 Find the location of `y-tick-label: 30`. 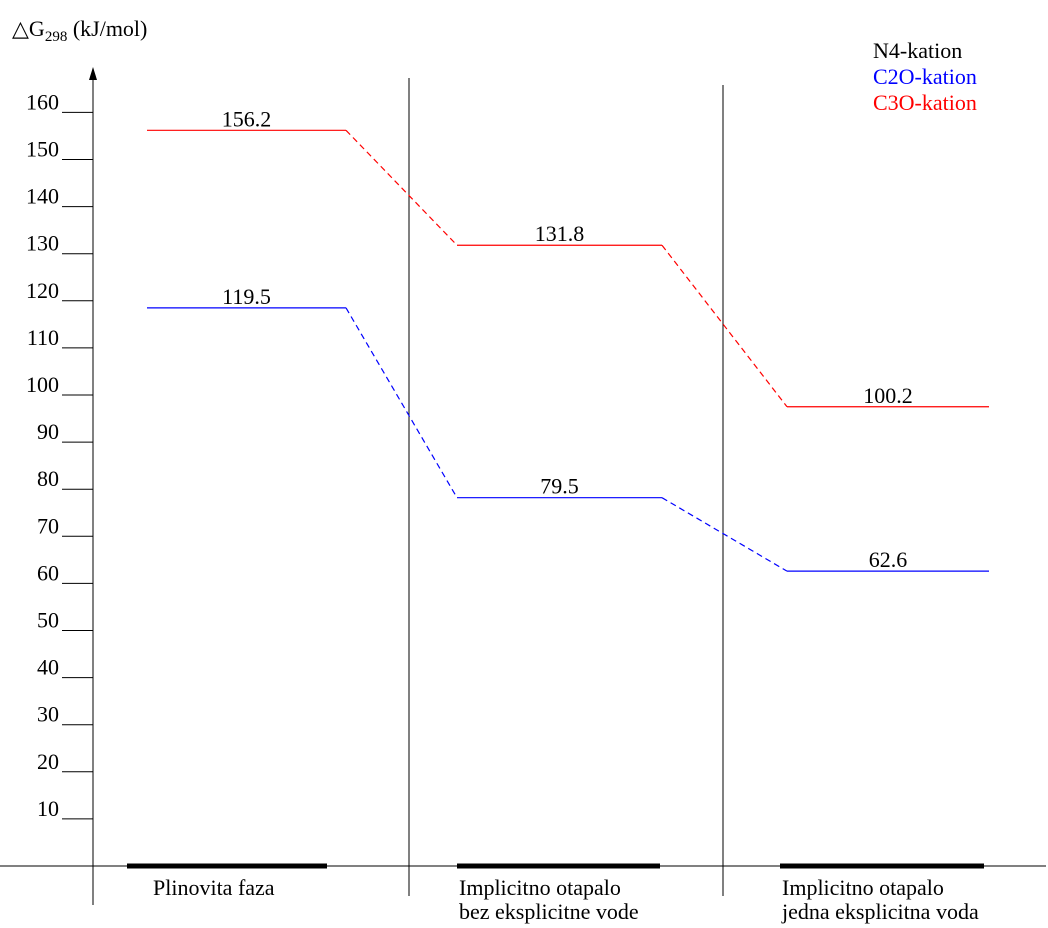

y-tick-label: 30 is located at coordinates (48, 714).